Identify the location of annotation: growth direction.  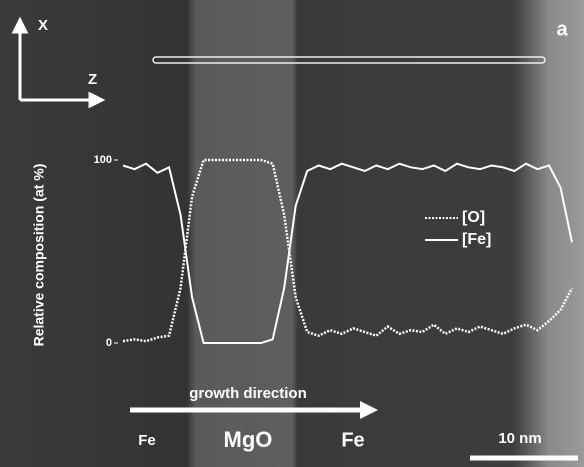
(248, 393).